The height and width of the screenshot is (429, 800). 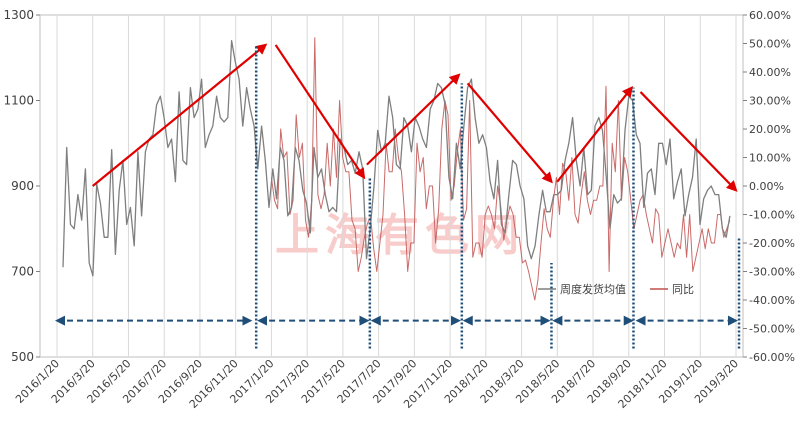 I want to click on y-right-tick-label: 30.00%, so click(x=770, y=101).